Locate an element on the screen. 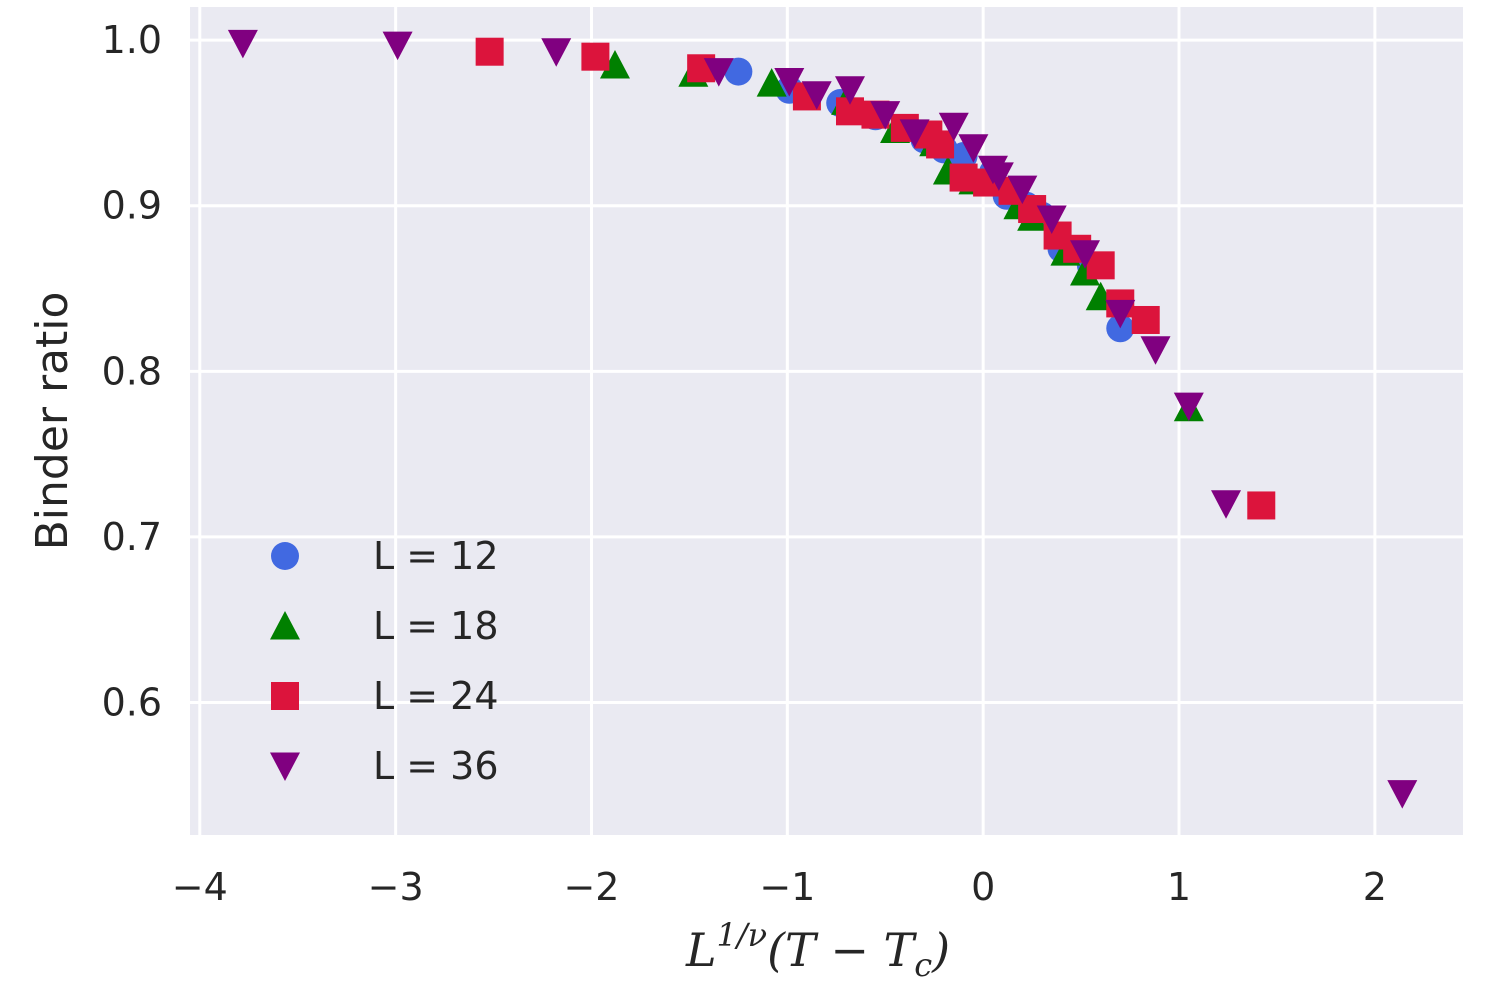 Image resolution: width=1493 pixels, height=984 pixels. legend: L = 12 L = 18 L = 24 L = 36 is located at coordinates (384, 661).